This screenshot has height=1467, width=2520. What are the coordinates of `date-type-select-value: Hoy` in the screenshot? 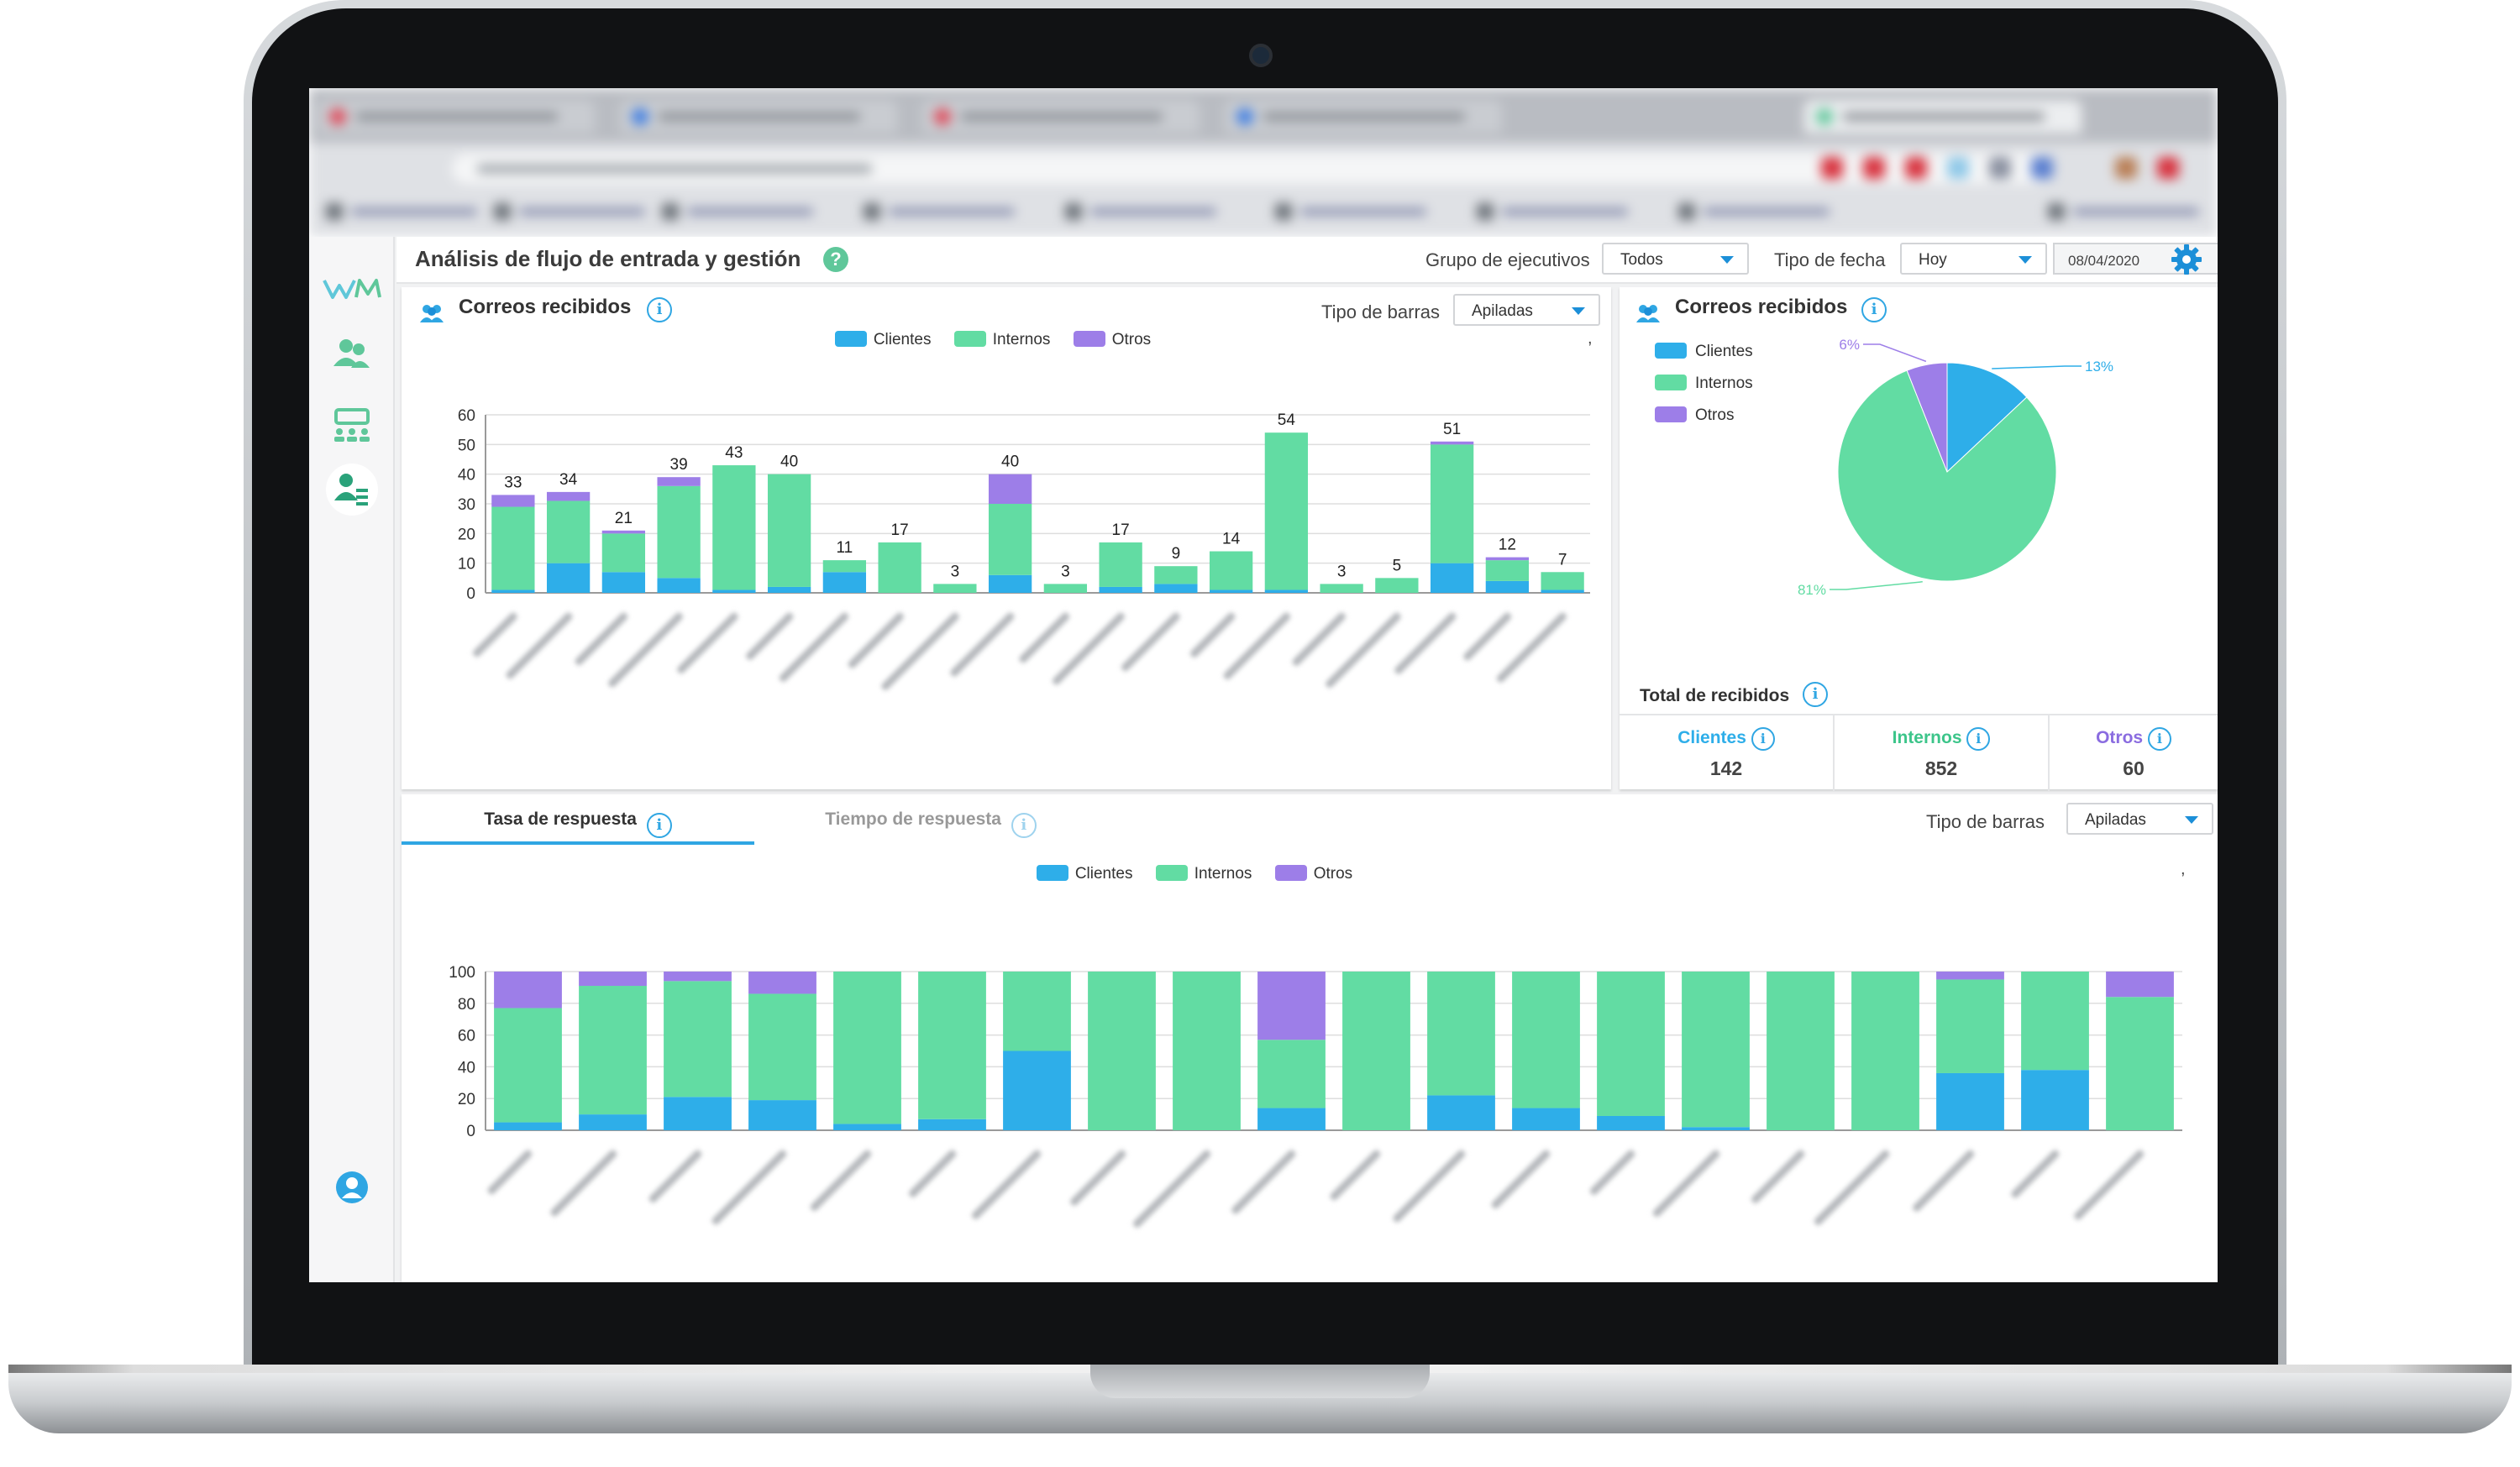 It's located at (1933, 260).